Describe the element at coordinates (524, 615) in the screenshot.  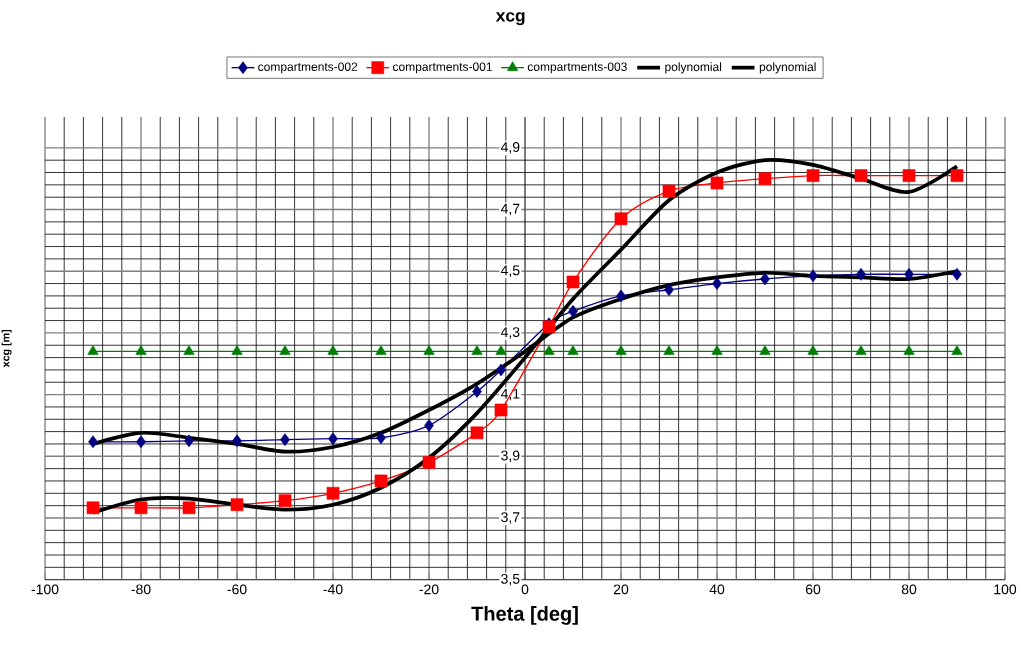
I see `x-axis-title: Theta [deg]` at that location.